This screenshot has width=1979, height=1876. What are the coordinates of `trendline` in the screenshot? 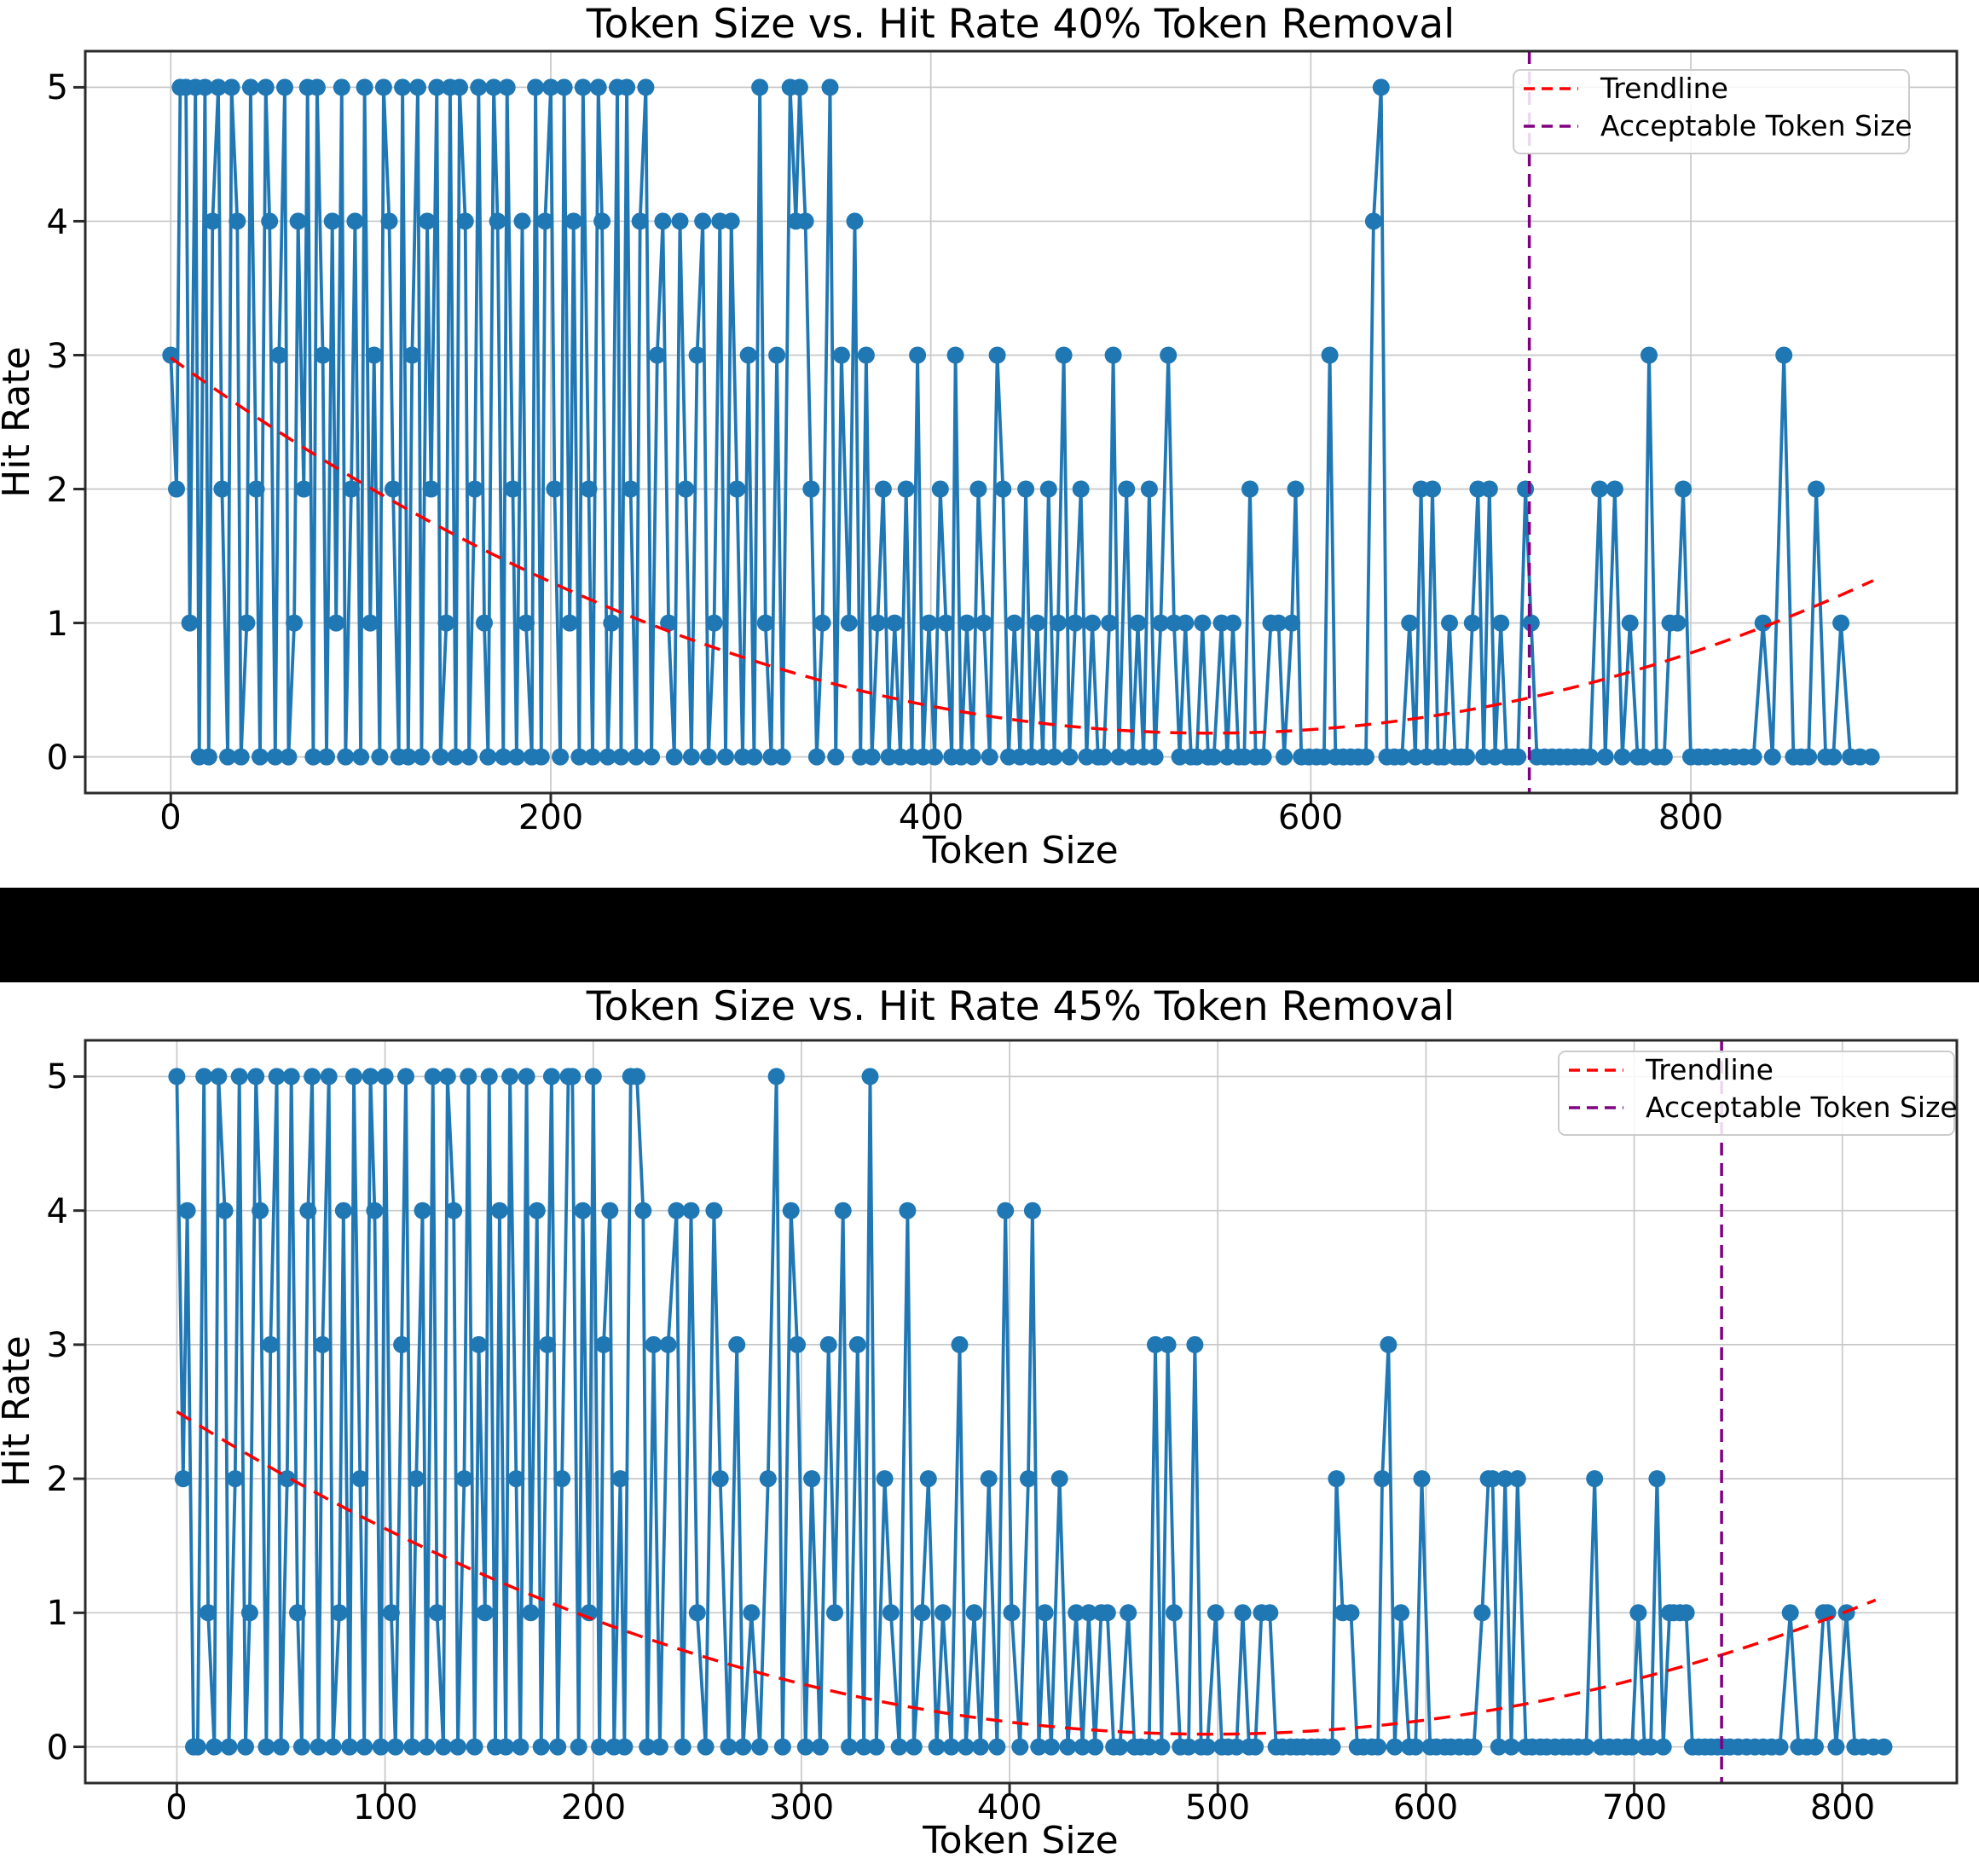 It's located at (1026, 1573).